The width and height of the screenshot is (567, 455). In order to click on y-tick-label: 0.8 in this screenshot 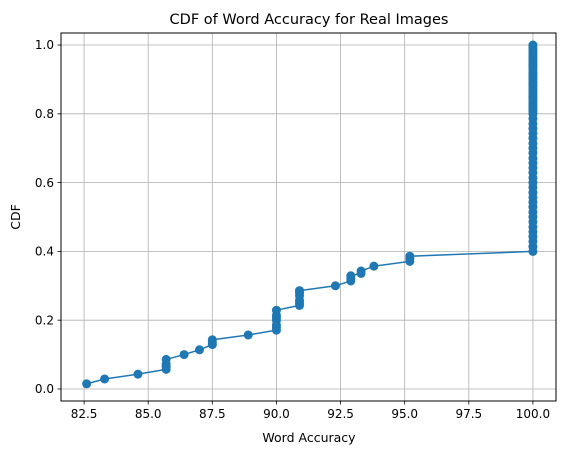, I will do `click(44, 114)`.